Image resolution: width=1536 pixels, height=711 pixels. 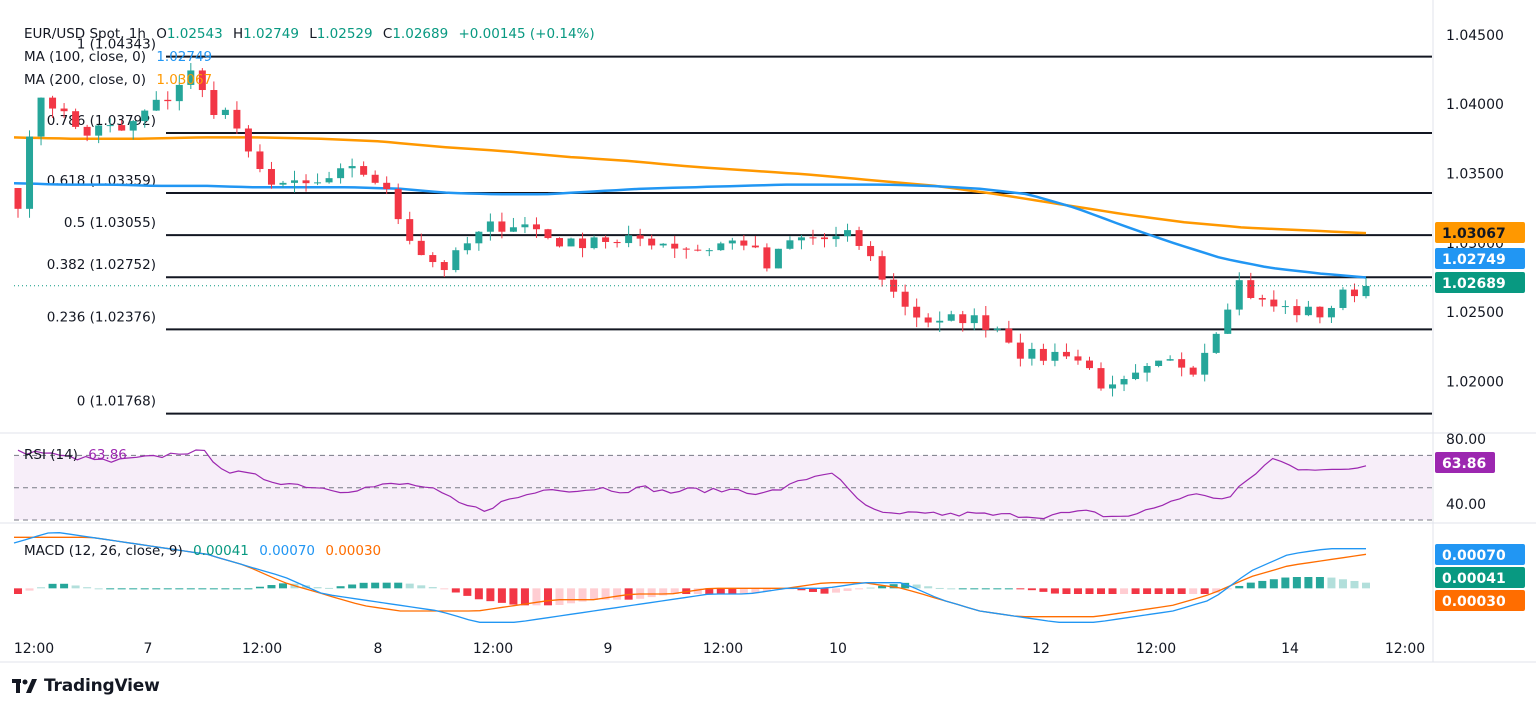 I want to click on svg-text: 0.00070, so click(x=1474, y=556).